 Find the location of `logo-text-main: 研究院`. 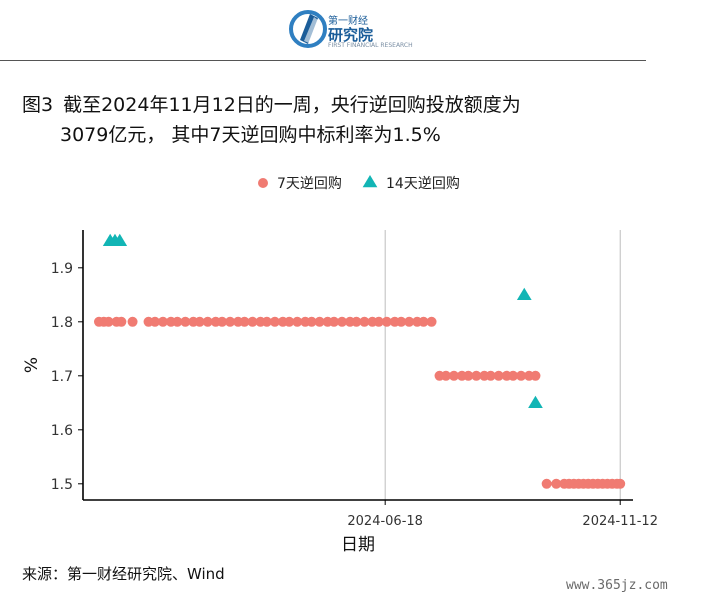

logo-text-main: 研究院 is located at coordinates (351, 35).